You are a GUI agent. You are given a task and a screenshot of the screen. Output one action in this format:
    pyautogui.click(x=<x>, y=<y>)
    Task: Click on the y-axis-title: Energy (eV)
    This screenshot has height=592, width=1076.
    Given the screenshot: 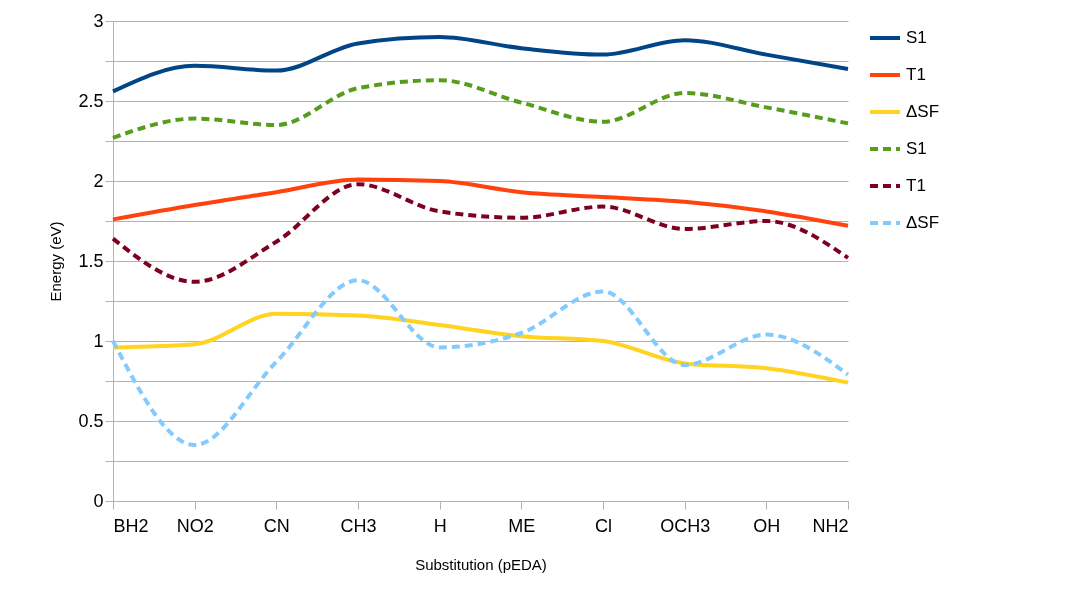 What is the action you would take?
    pyautogui.click(x=56, y=261)
    